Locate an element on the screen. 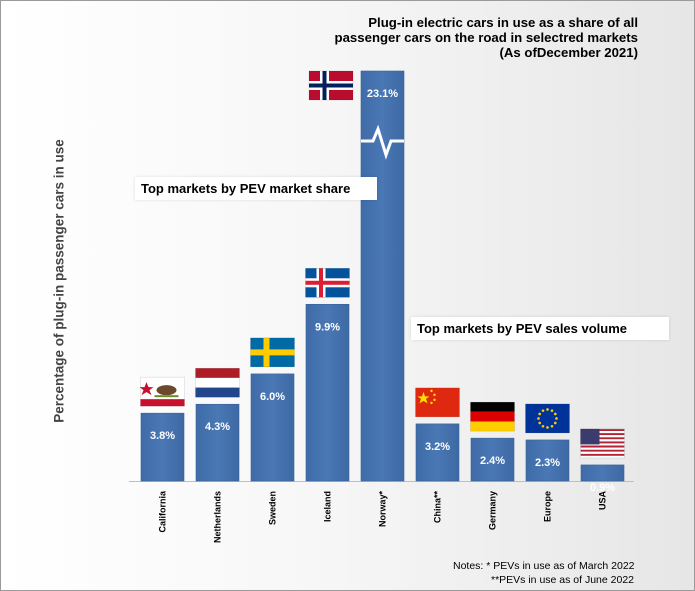  california-flag-icon is located at coordinates (162, 391).